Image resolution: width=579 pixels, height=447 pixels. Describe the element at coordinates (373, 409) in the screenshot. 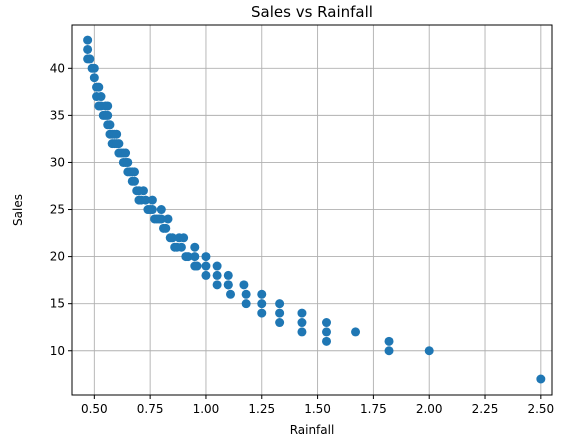

I see `x-tick-label: 1.75` at that location.